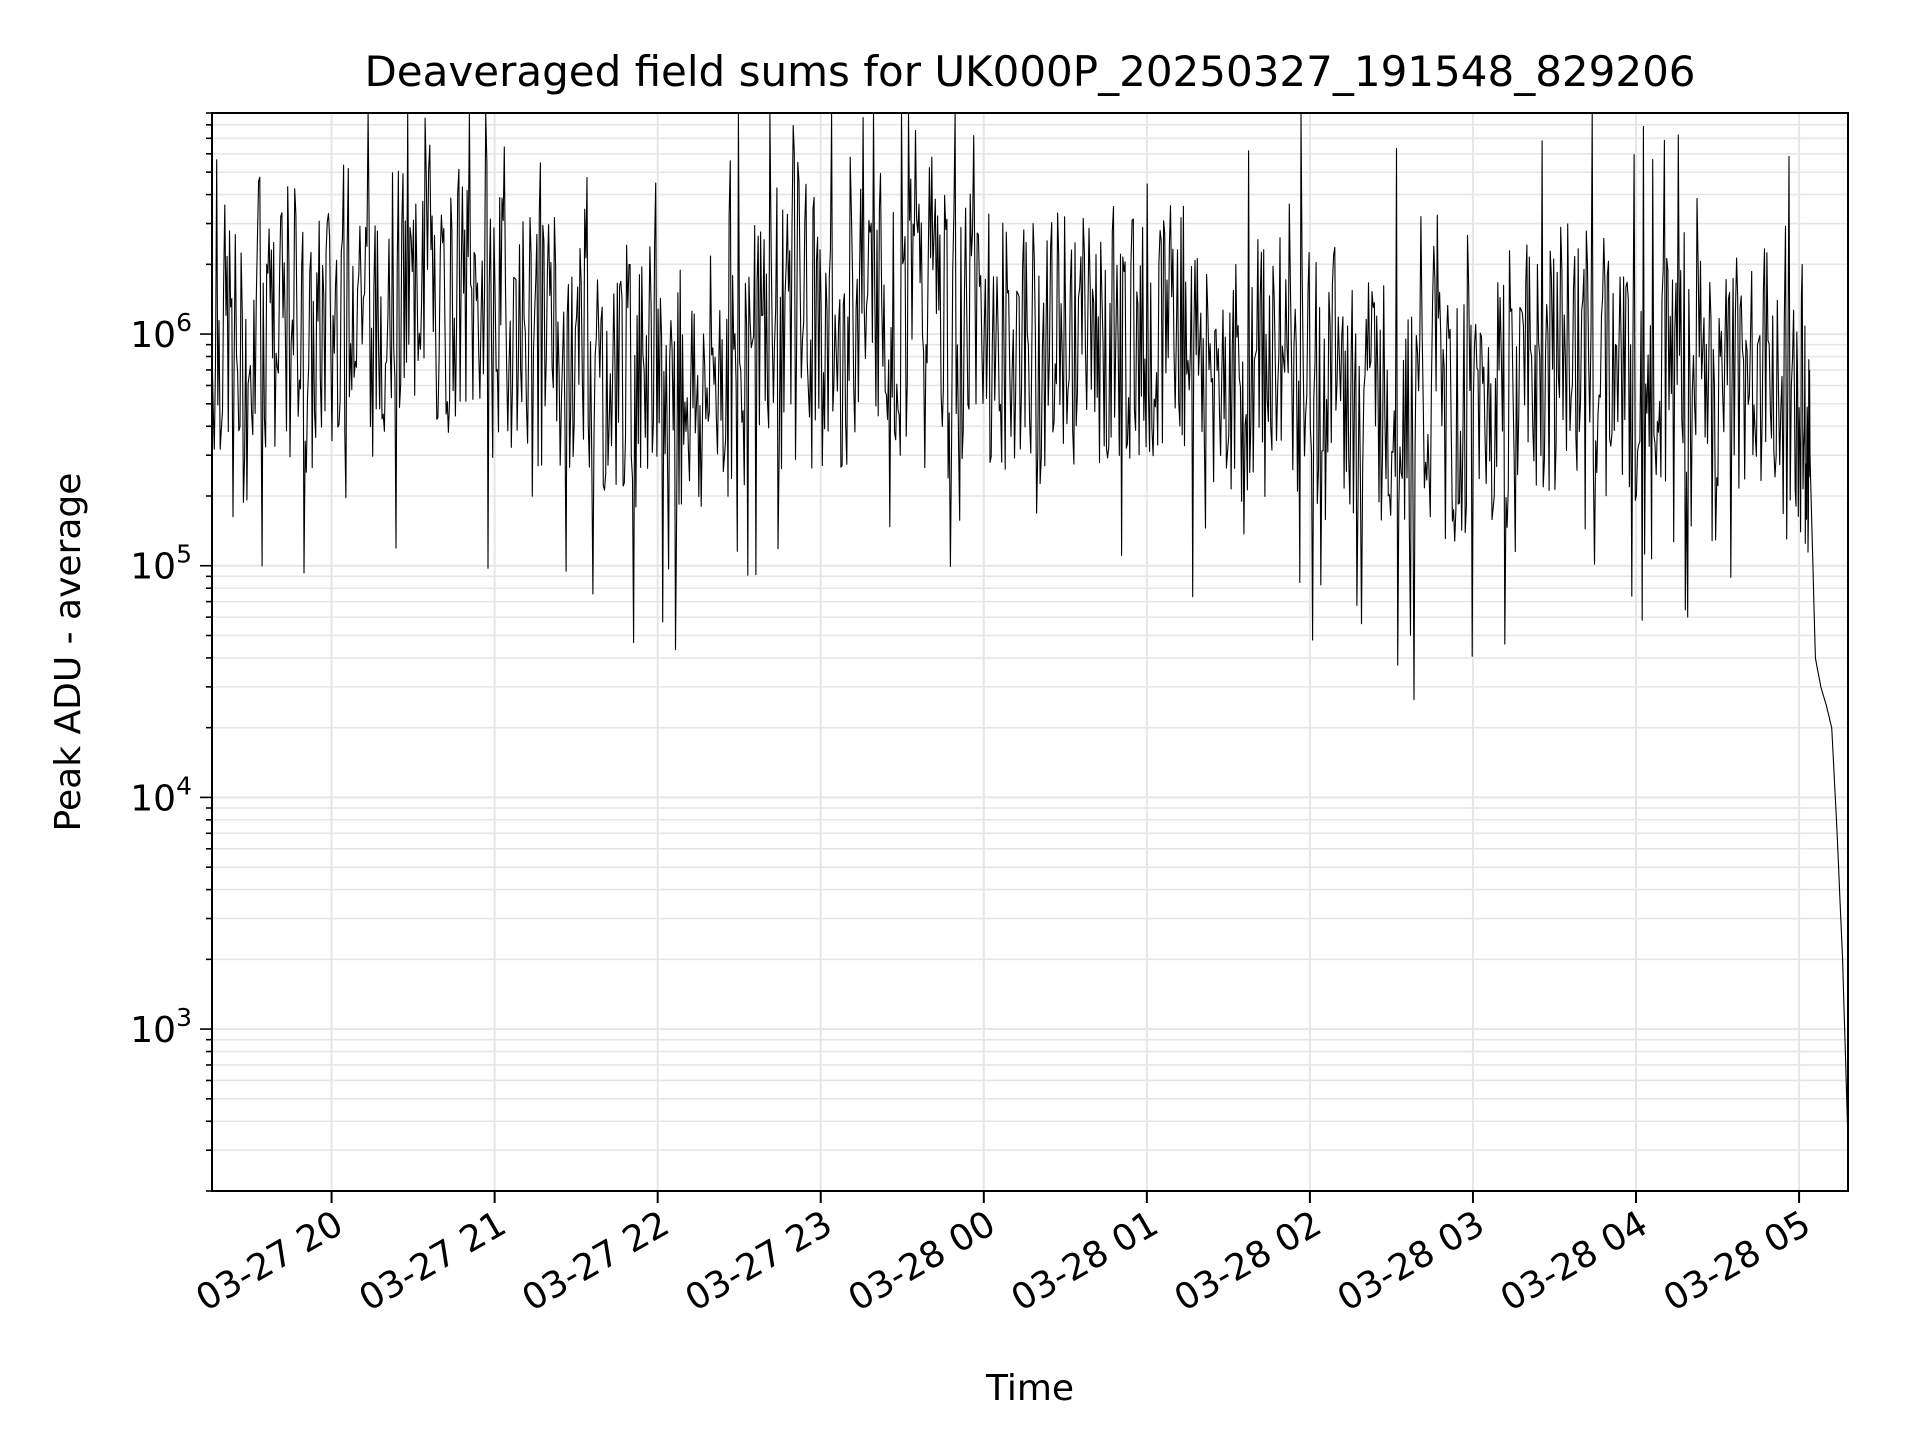 The image size is (1920, 1440). What do you see at coordinates (1029, 1388) in the screenshot?
I see `x-axis-label: Time` at bounding box center [1029, 1388].